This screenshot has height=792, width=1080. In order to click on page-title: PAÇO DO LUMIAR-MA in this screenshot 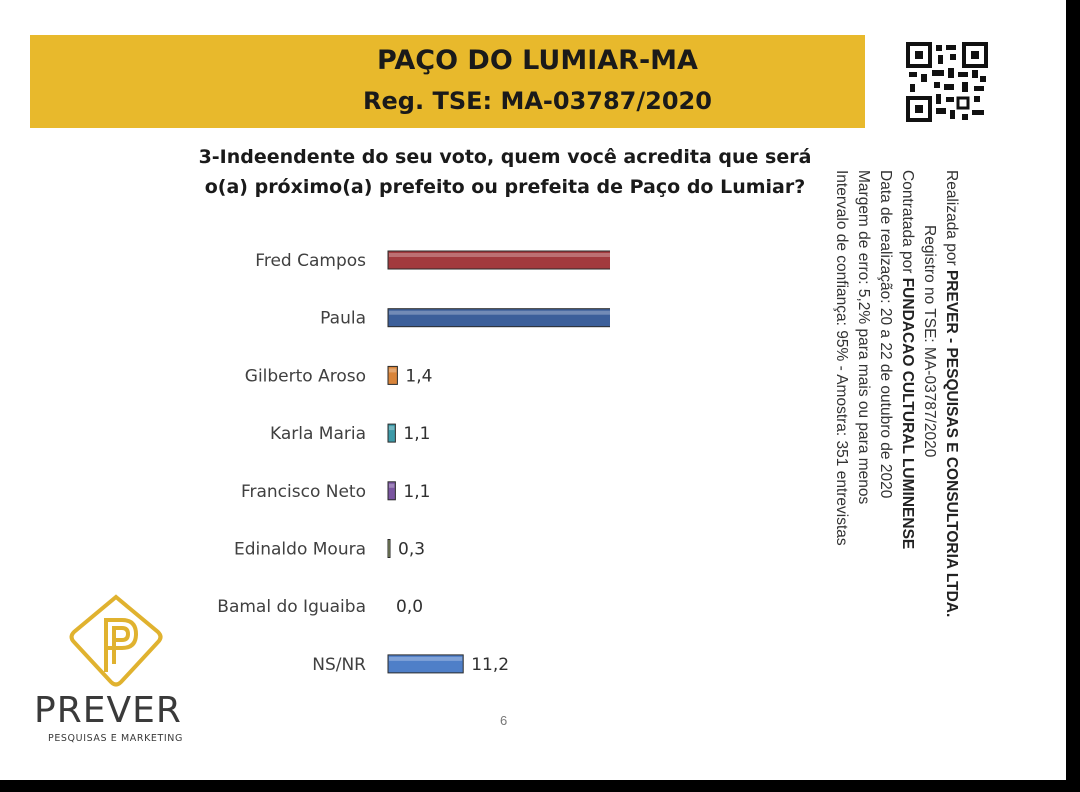, I will do `click(537, 60)`.